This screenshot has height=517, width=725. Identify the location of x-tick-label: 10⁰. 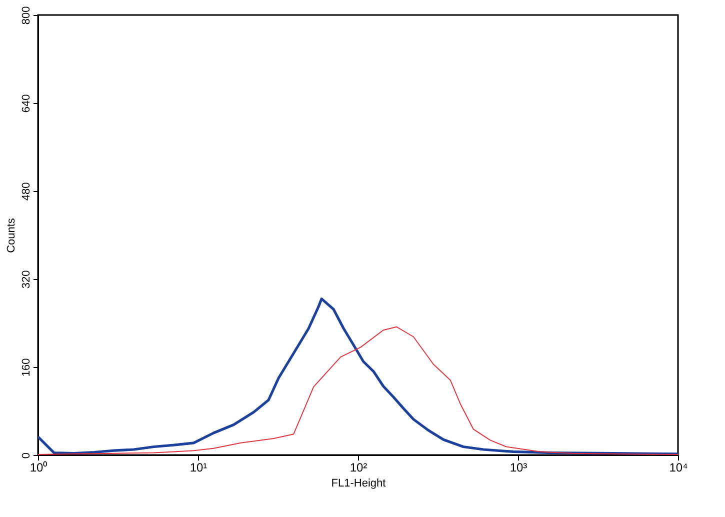
(39, 467).